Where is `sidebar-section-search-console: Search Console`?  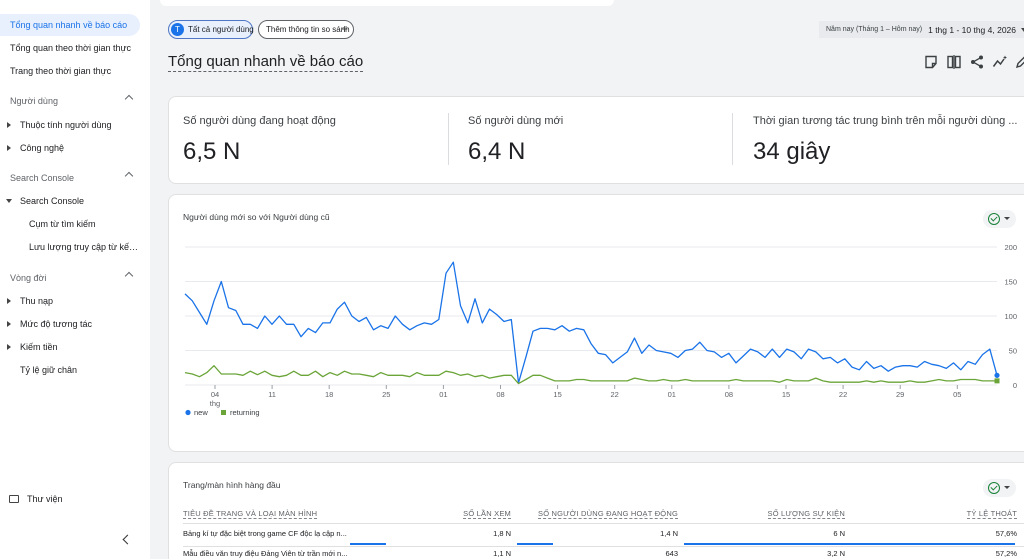
sidebar-section-search-console: Search Console is located at coordinates (70, 178).